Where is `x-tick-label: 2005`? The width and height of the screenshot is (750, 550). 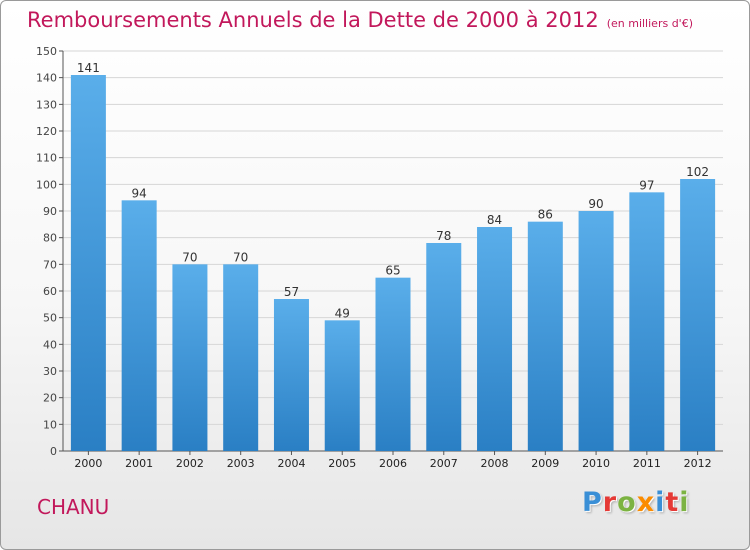 x-tick-label: 2005 is located at coordinates (342, 463).